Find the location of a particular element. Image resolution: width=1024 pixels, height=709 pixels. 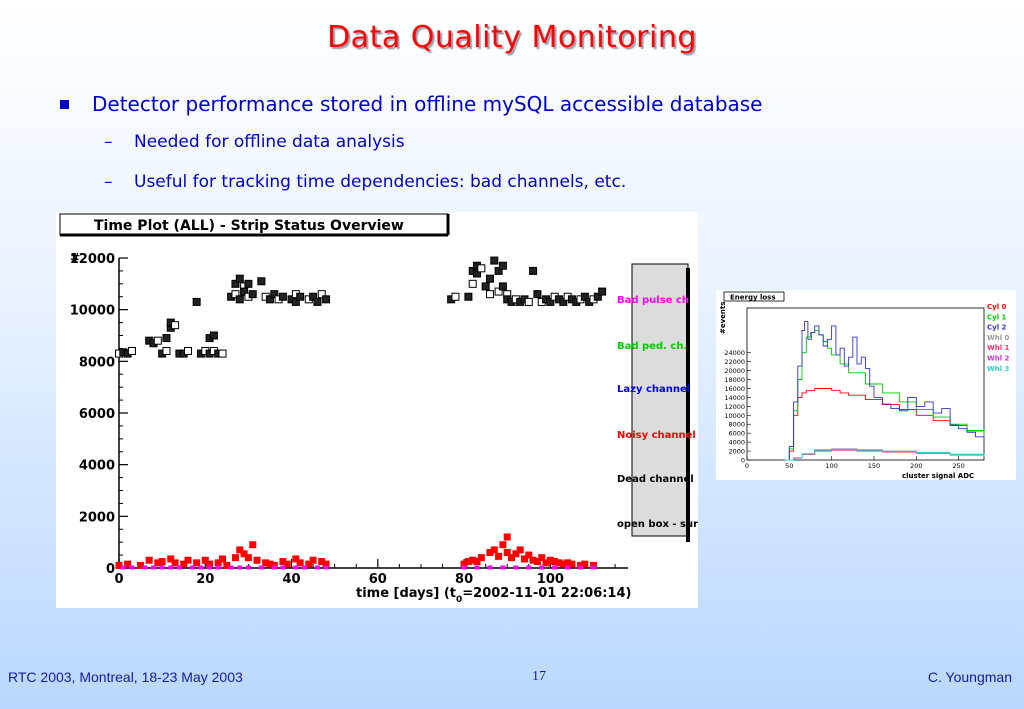

legend-entry: Cyl 1 is located at coordinates (997, 317).